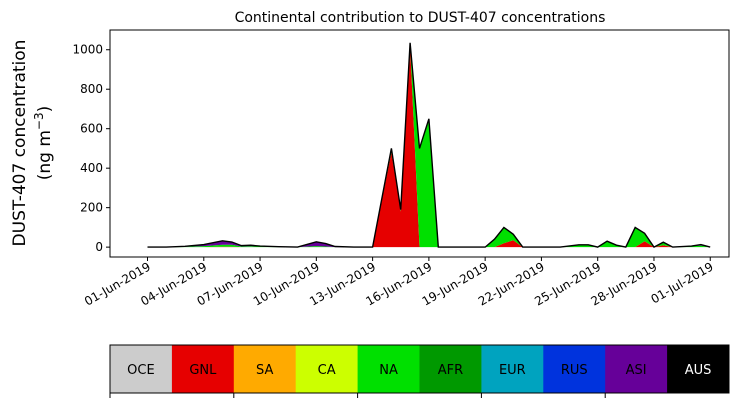 This screenshot has height=402, width=739. I want to click on legend-label-rus: RUS, so click(574, 370).